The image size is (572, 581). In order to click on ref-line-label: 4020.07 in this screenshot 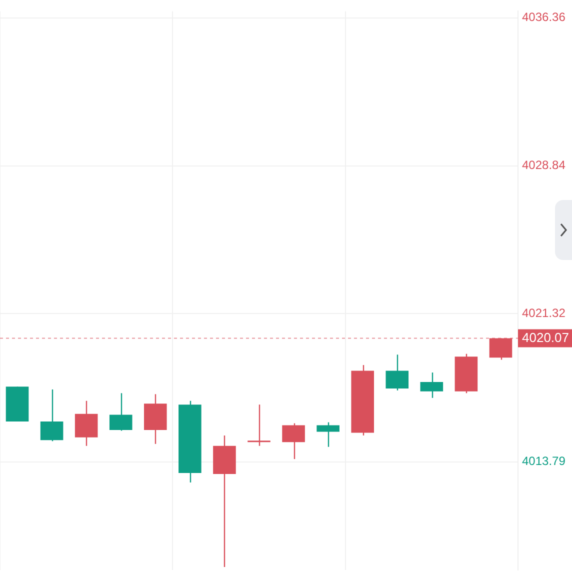, I will do `click(545, 337)`.